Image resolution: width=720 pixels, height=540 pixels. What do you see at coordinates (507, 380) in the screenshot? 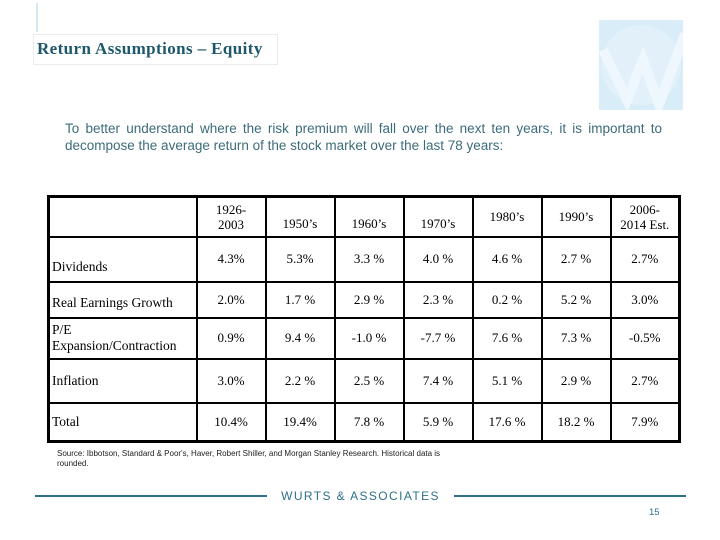
I see `value-cell: 5.1 %` at bounding box center [507, 380].